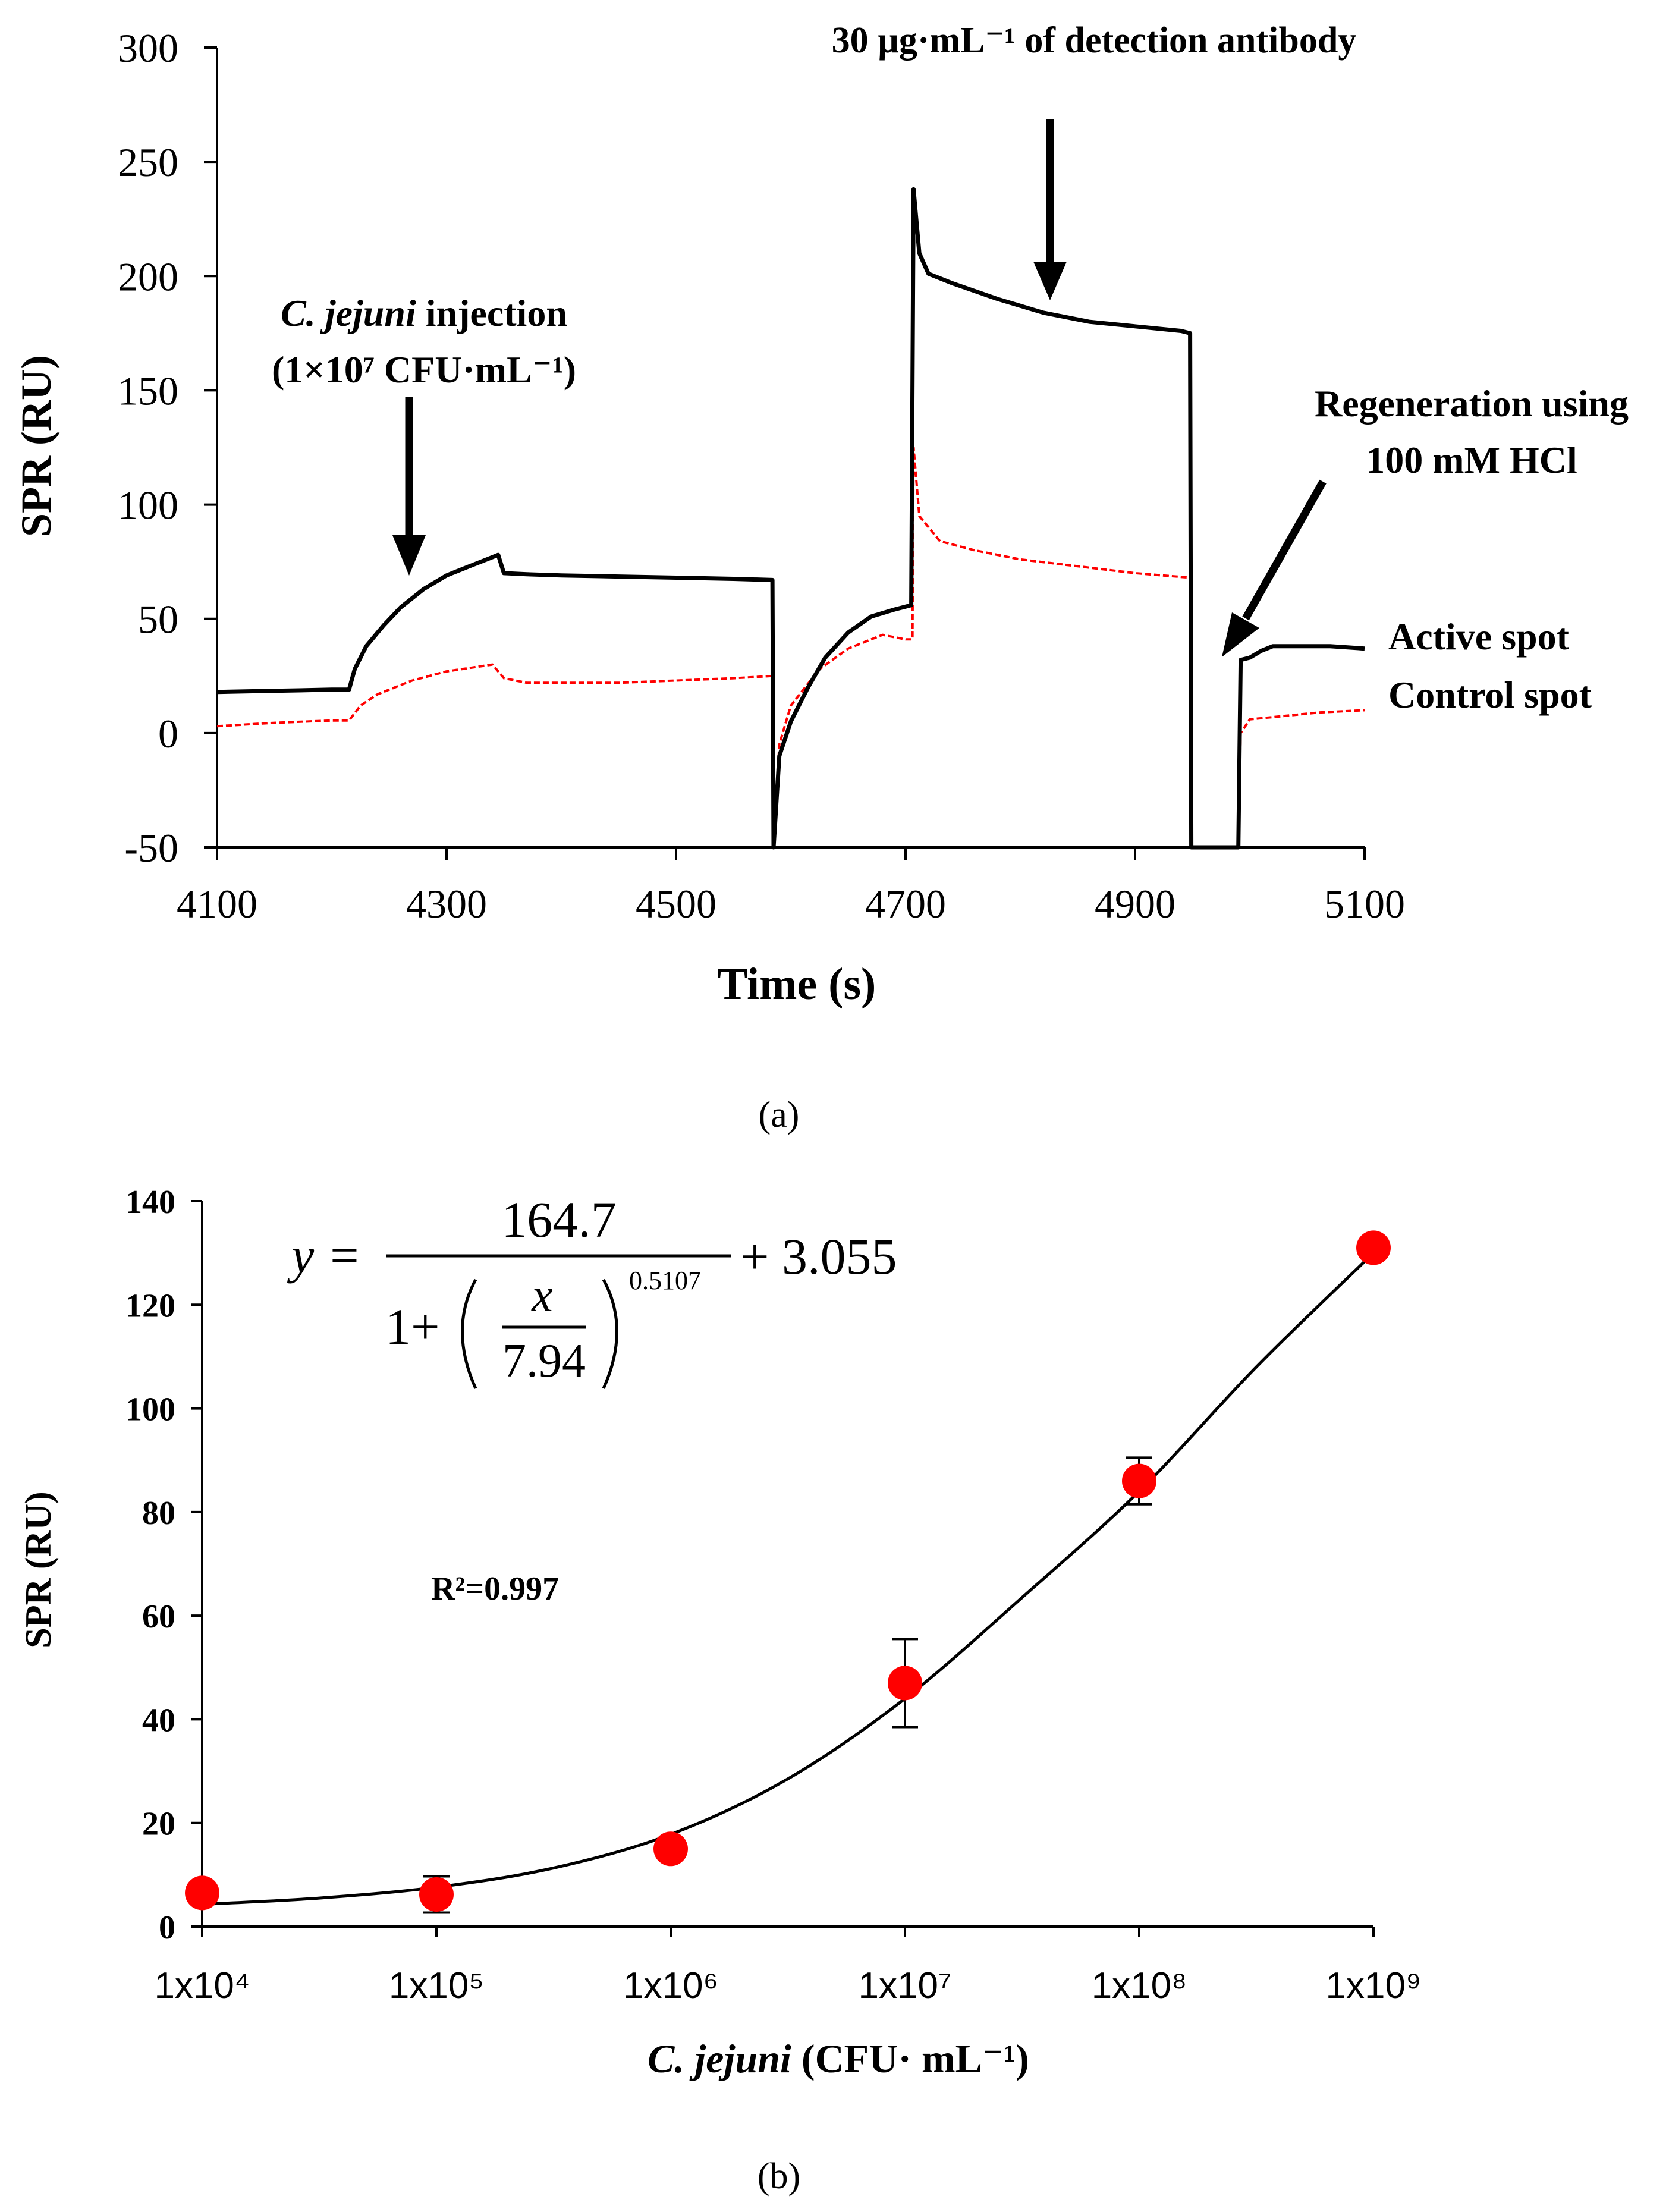  Describe the element at coordinates (148, 276) in the screenshot. I see `a-y-tick-label: 200` at that location.